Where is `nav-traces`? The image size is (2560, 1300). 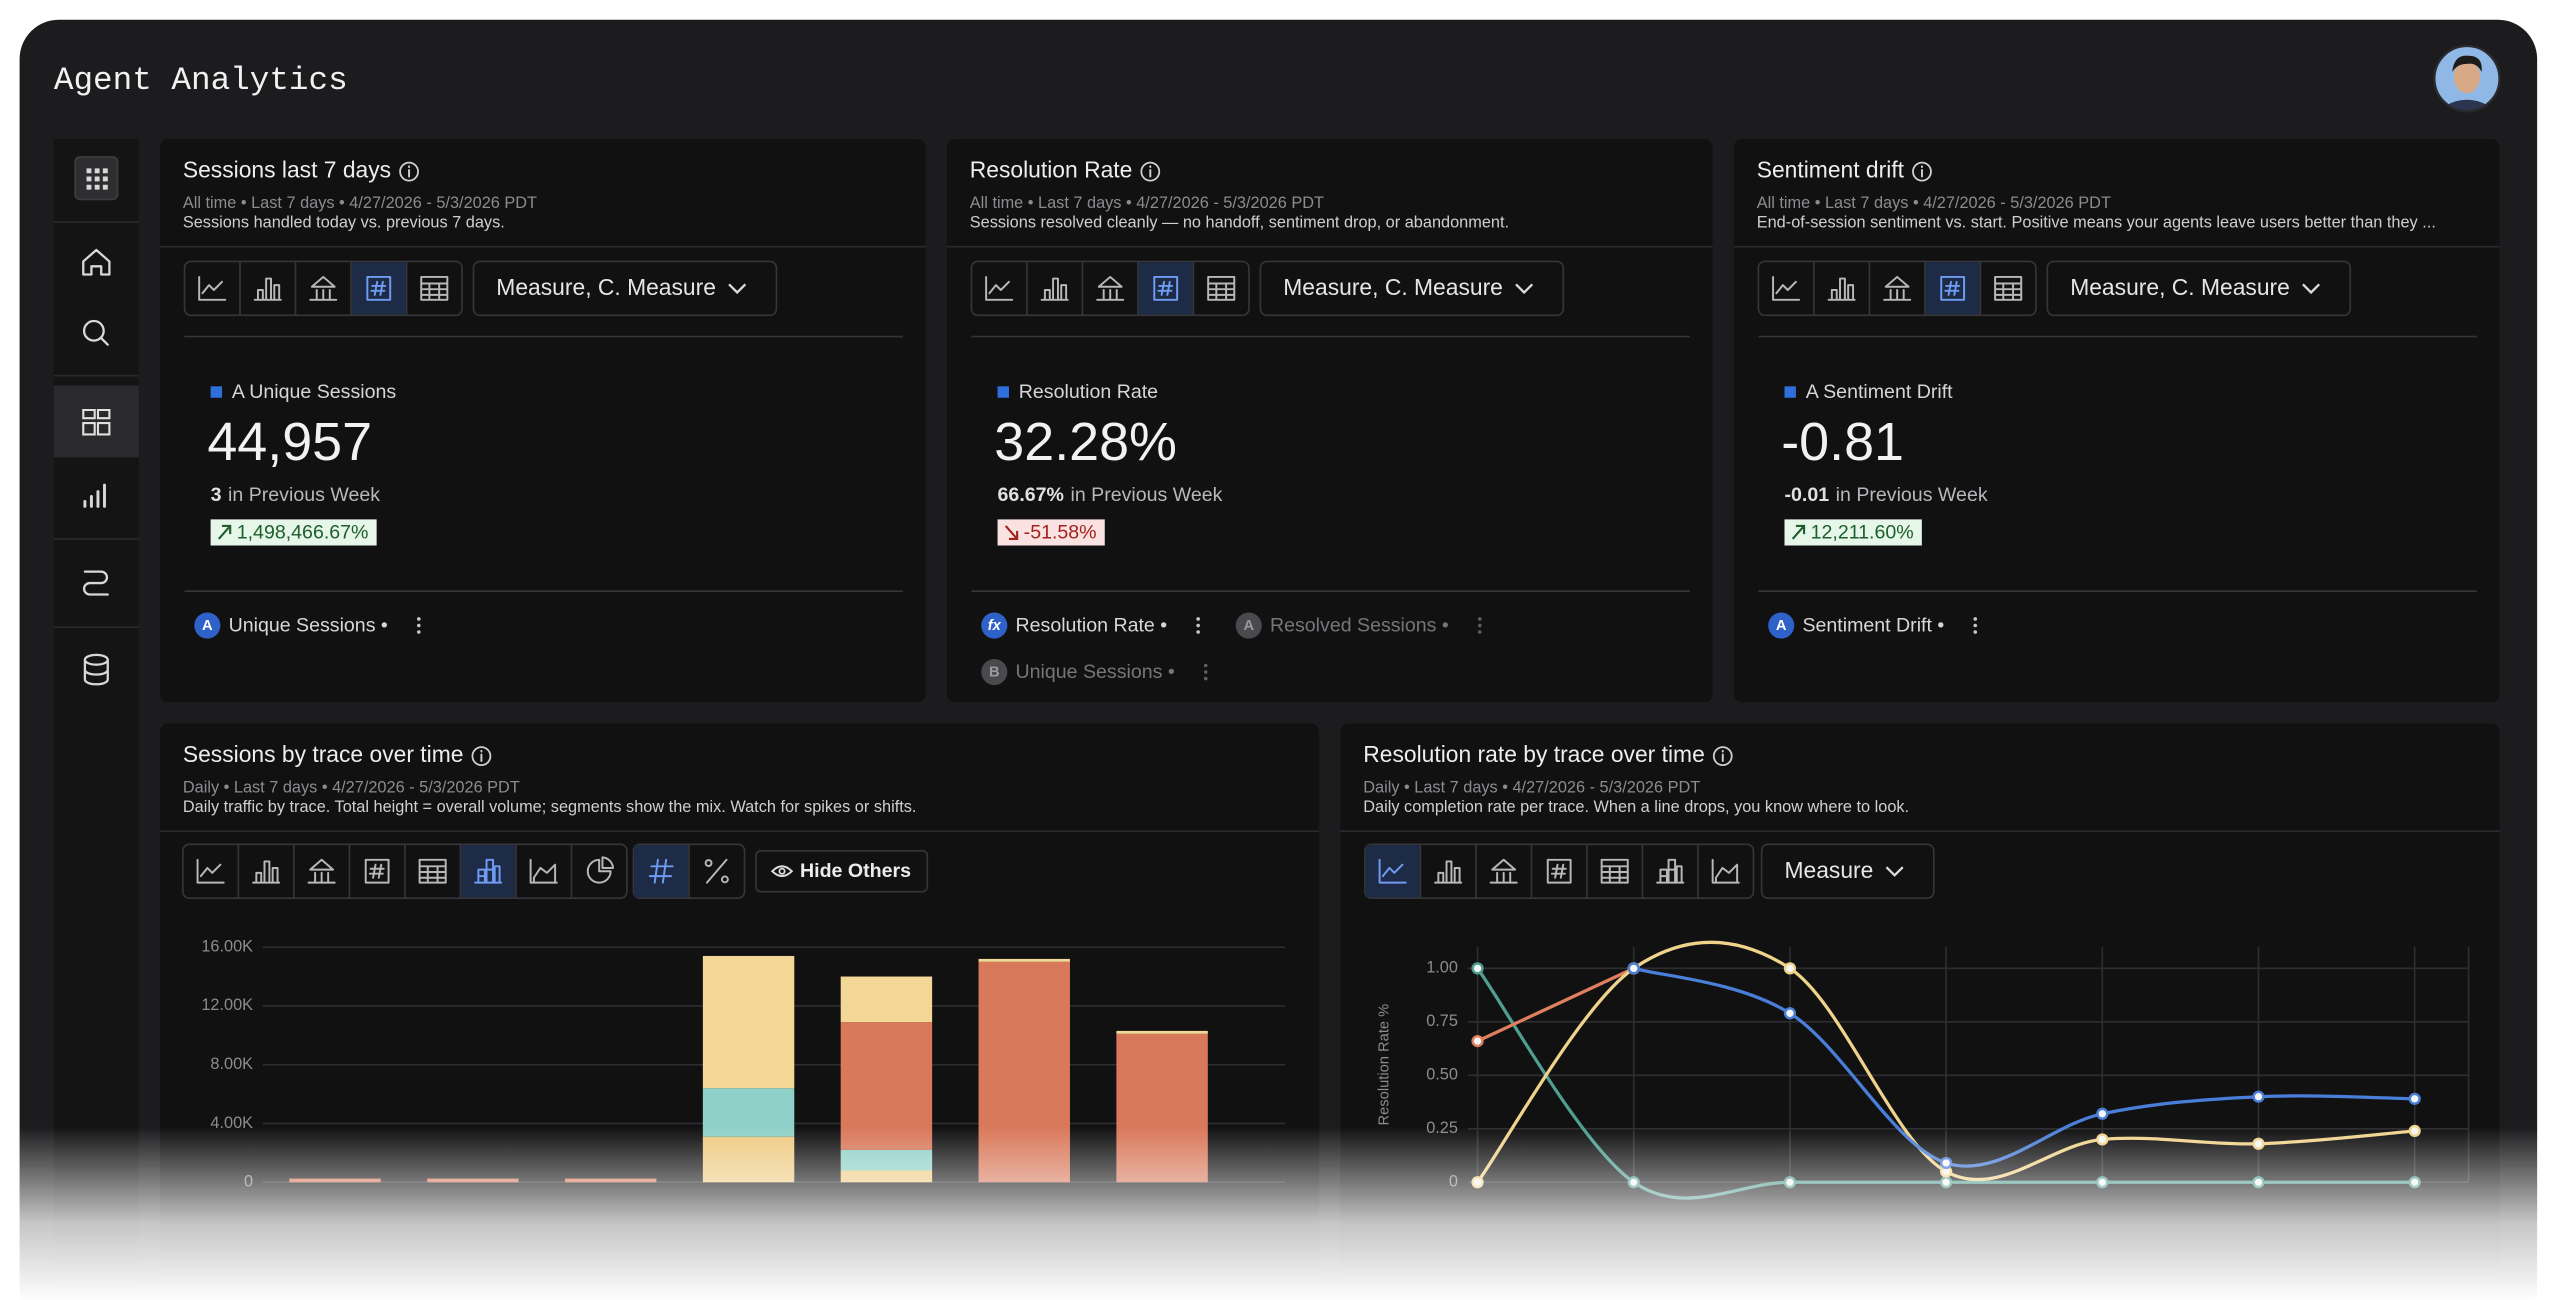
nav-traces is located at coordinates (95, 583).